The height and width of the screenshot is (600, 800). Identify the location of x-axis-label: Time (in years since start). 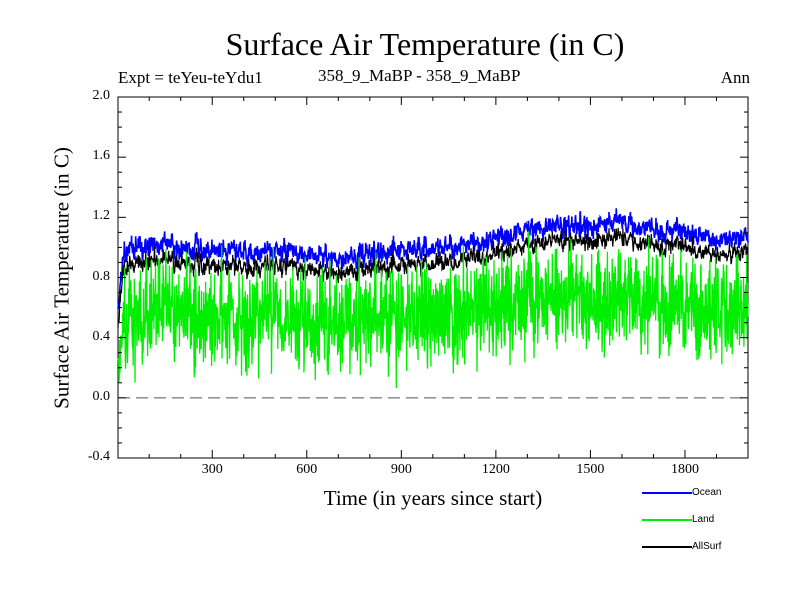
(433, 498).